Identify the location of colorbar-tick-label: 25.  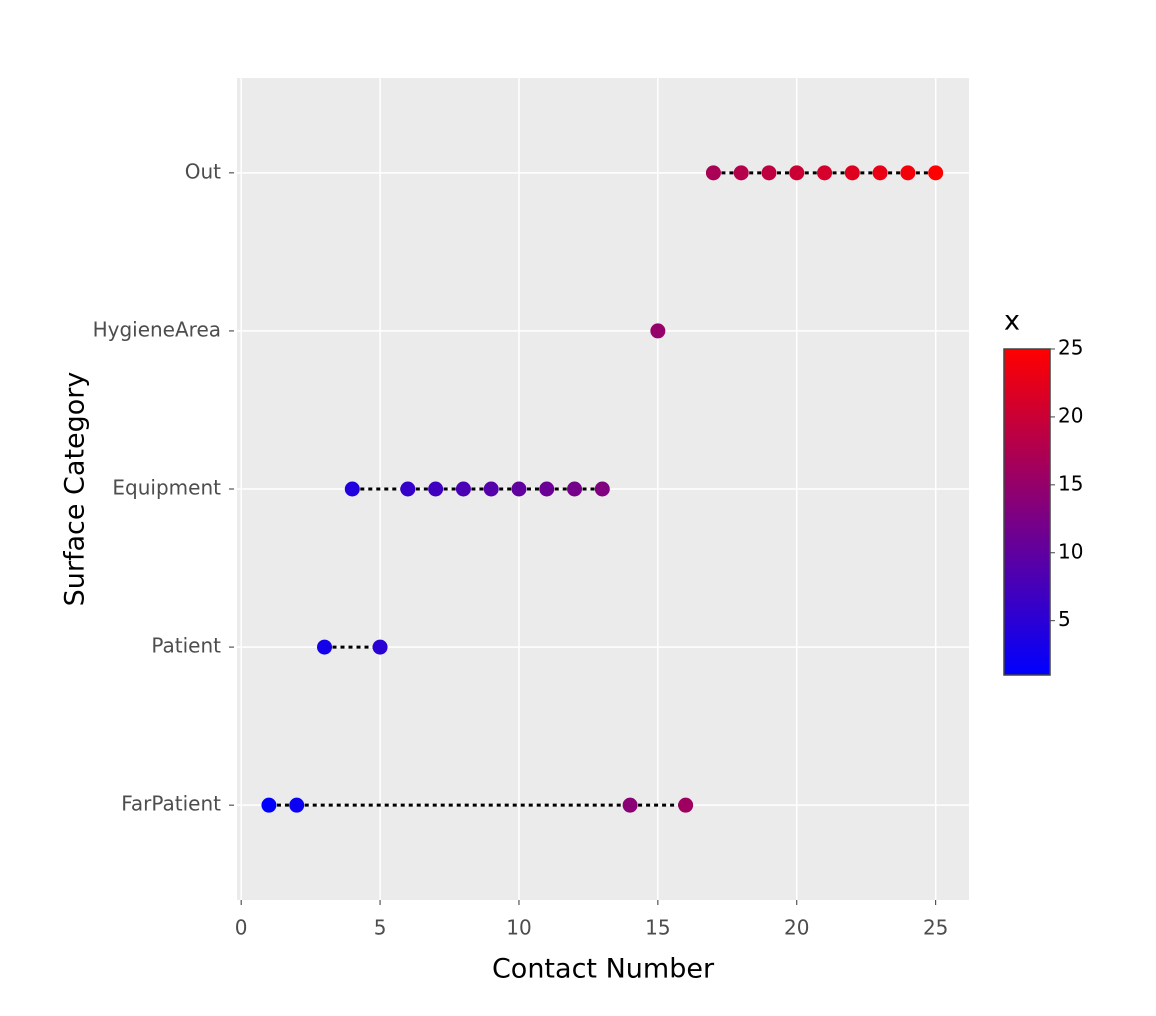
(1070, 348).